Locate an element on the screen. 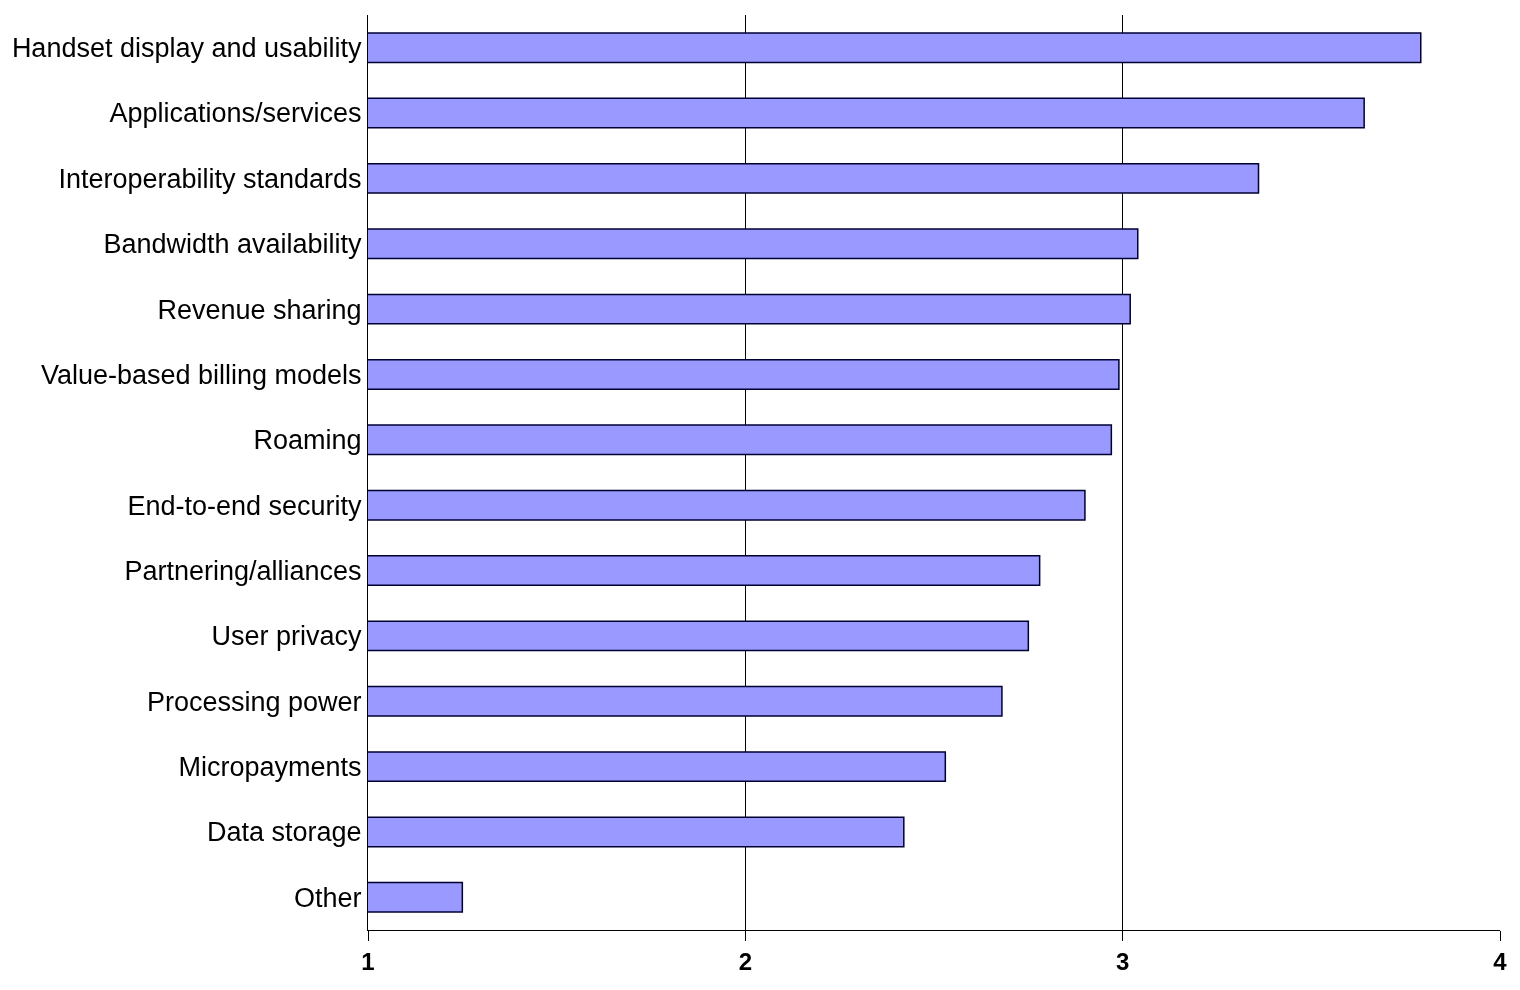  x-tick-label: 4 is located at coordinates (1500, 961).